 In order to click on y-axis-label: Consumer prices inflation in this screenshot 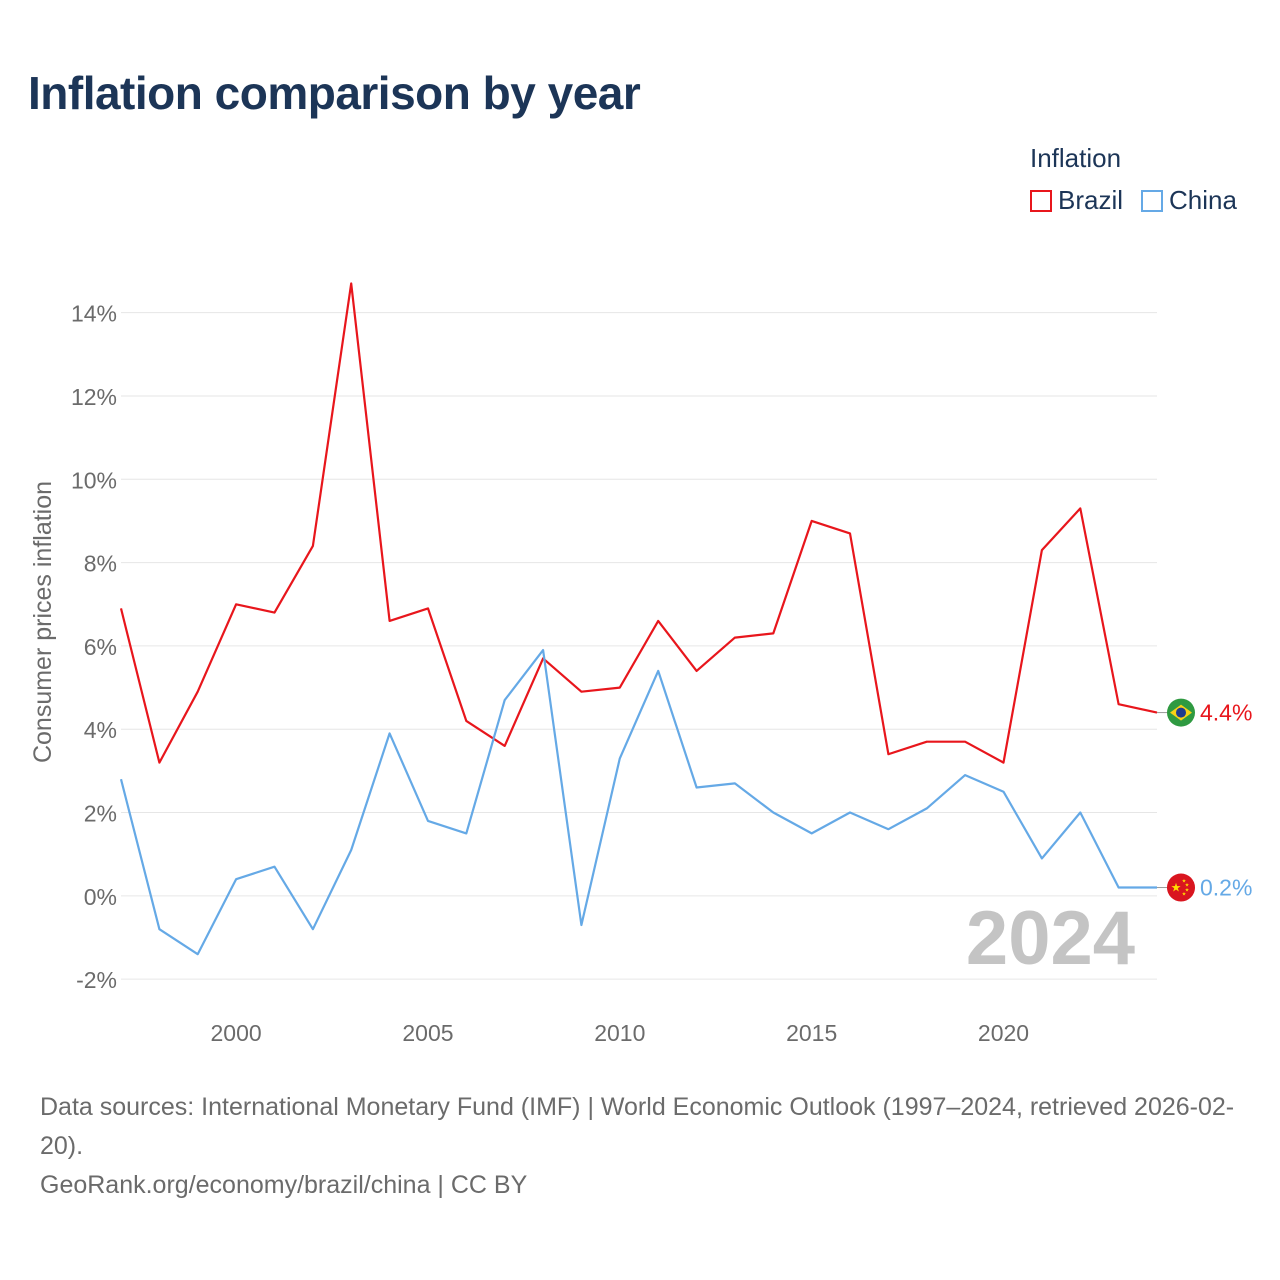, I will do `click(43, 622)`.